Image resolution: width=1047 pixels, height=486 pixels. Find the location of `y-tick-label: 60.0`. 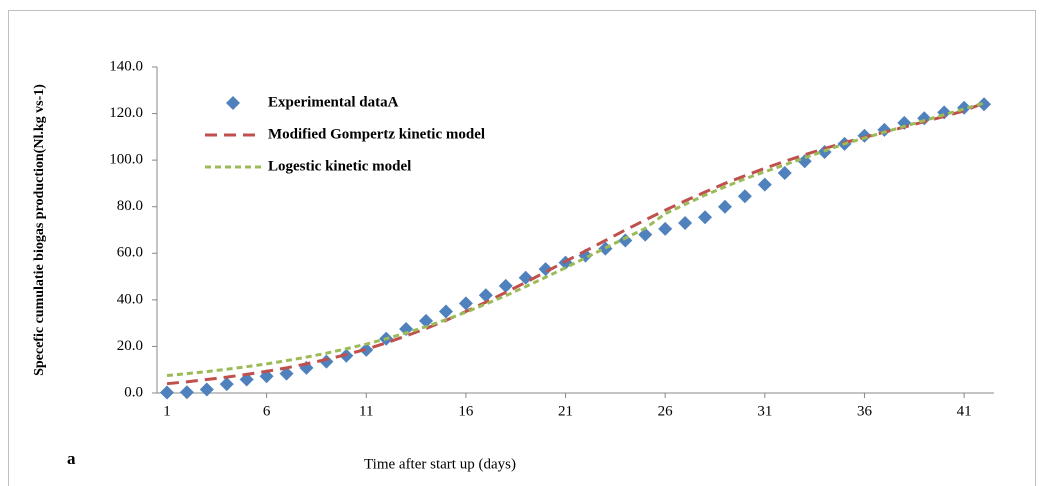

y-tick-label: 60.0 is located at coordinates (130, 253).